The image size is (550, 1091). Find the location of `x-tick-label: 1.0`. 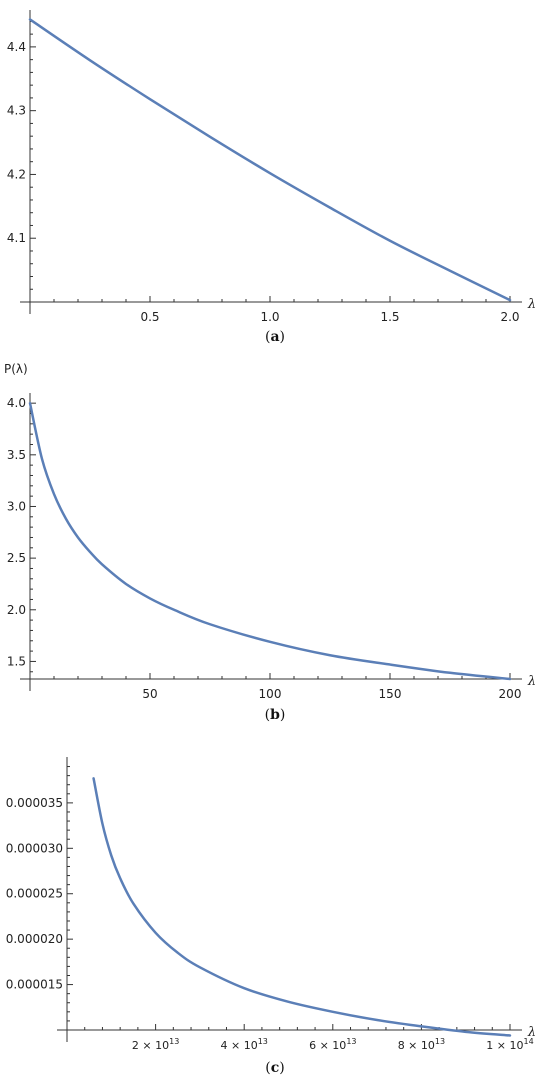

x-tick-label: 1.0 is located at coordinates (269, 317).